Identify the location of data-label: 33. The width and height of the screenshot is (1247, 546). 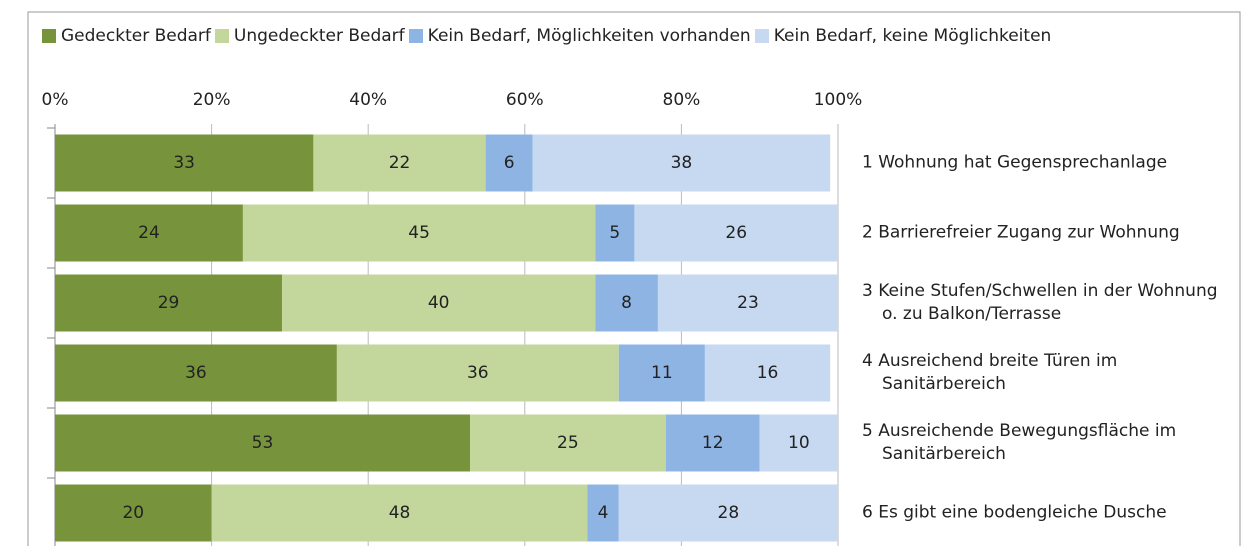
(184, 163).